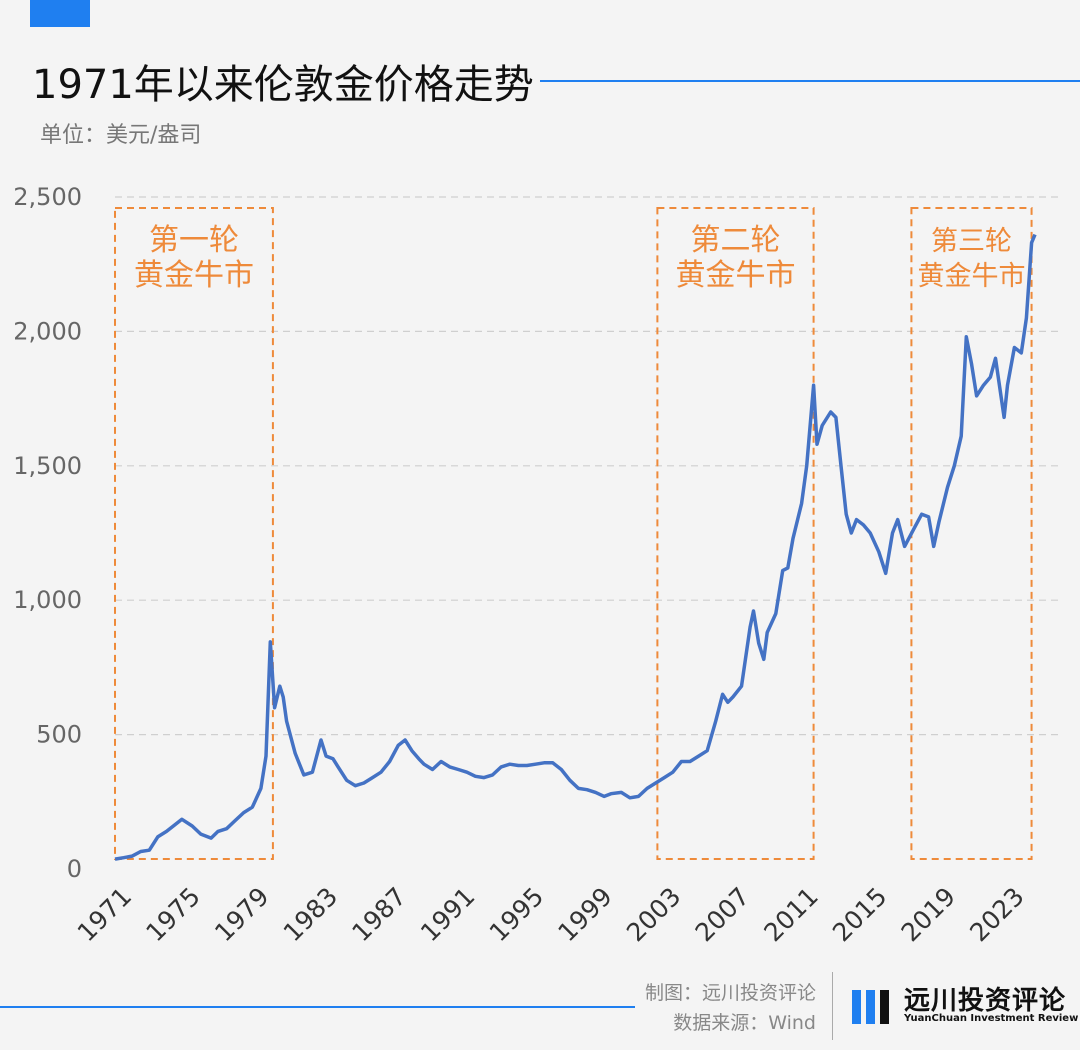  What do you see at coordinates (928, 914) in the screenshot?
I see `x-tick-label: 2019` at bounding box center [928, 914].